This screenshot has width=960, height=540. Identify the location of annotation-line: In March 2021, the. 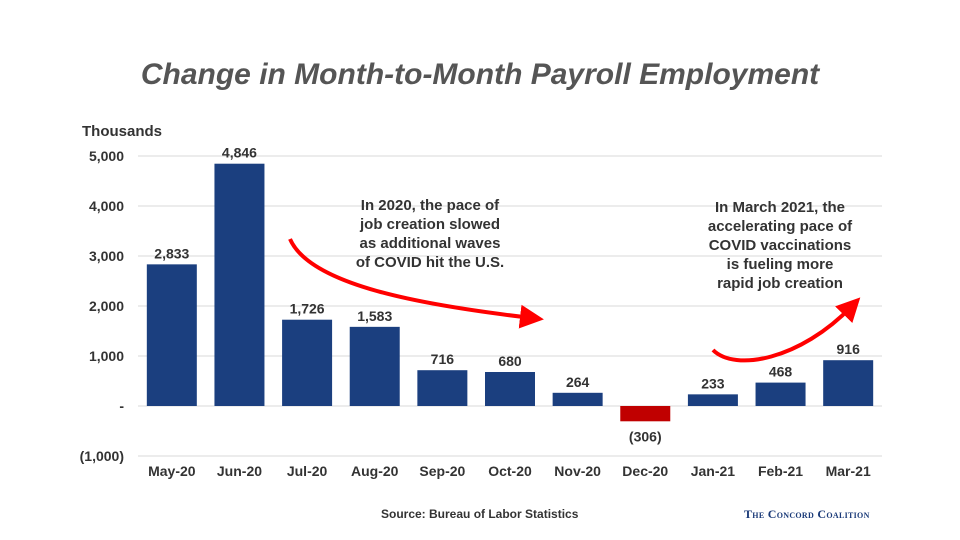
(780, 207).